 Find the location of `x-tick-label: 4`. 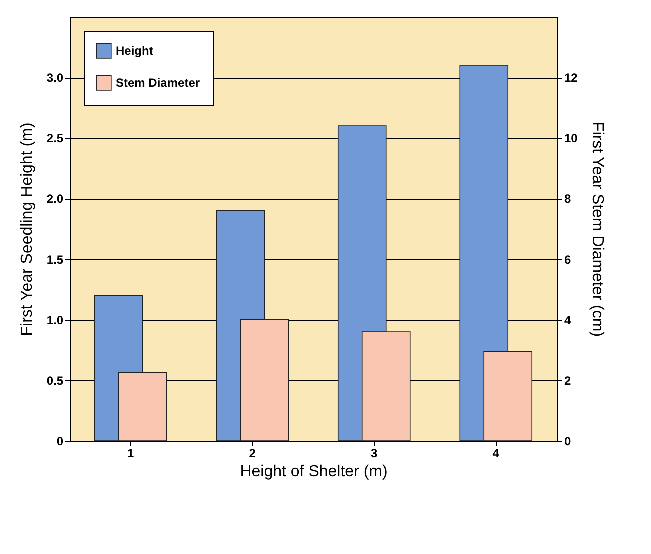

x-tick-label: 4 is located at coordinates (496, 453).